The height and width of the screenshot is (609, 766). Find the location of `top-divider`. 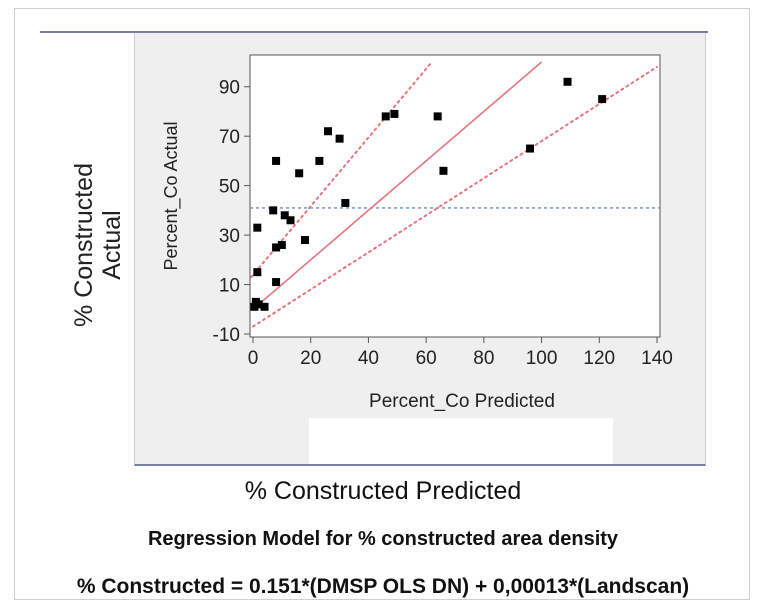

top-divider is located at coordinates (374, 32).